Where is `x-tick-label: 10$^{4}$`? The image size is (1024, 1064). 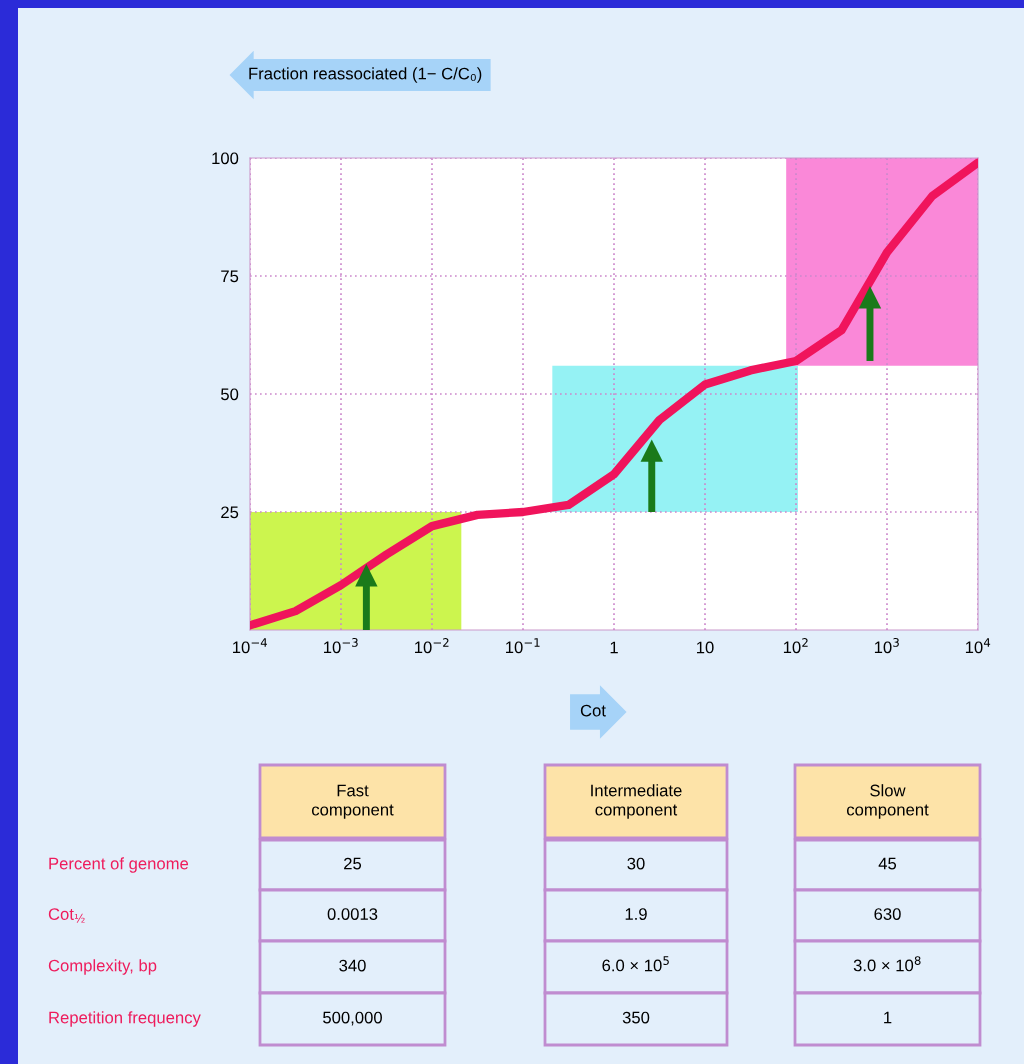 x-tick-label: 10$^{4}$ is located at coordinates (978, 646).